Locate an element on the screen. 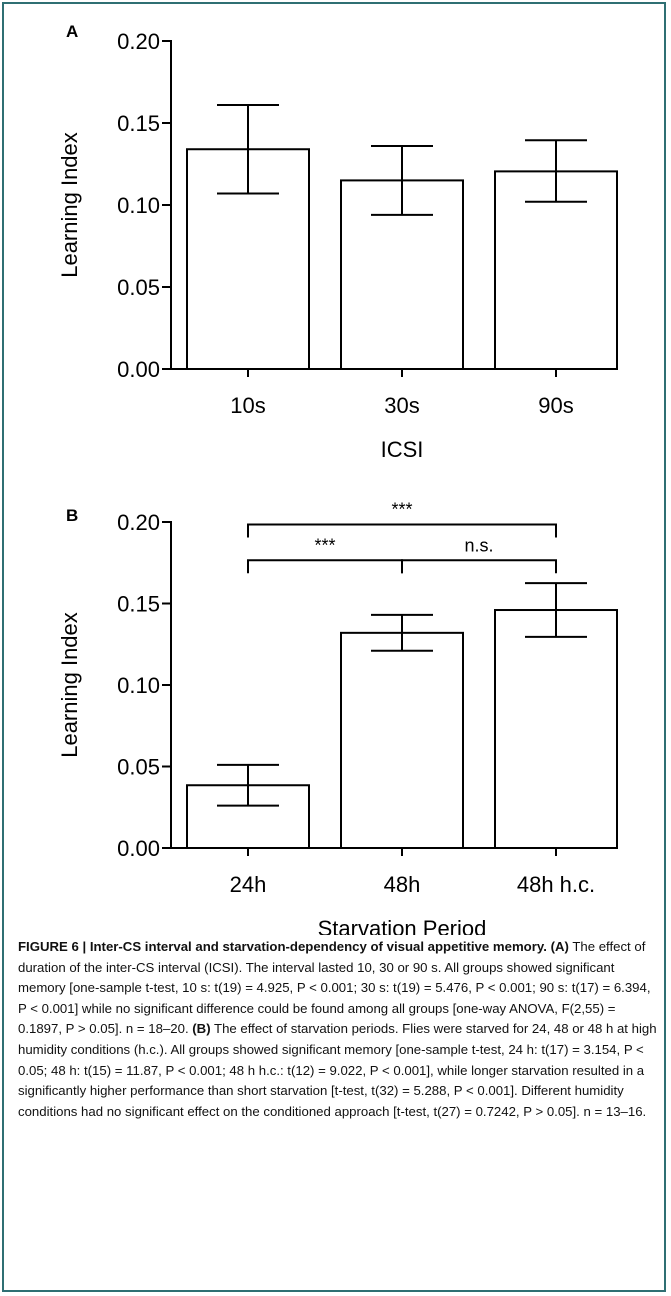 The width and height of the screenshot is (671, 1296). panel-a-y-tick-label: 0.00 is located at coordinates (138, 369).